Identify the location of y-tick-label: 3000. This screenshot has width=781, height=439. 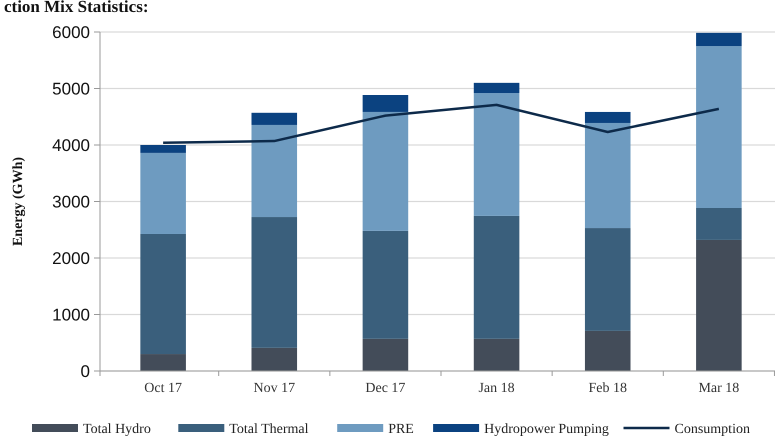
(71, 202).